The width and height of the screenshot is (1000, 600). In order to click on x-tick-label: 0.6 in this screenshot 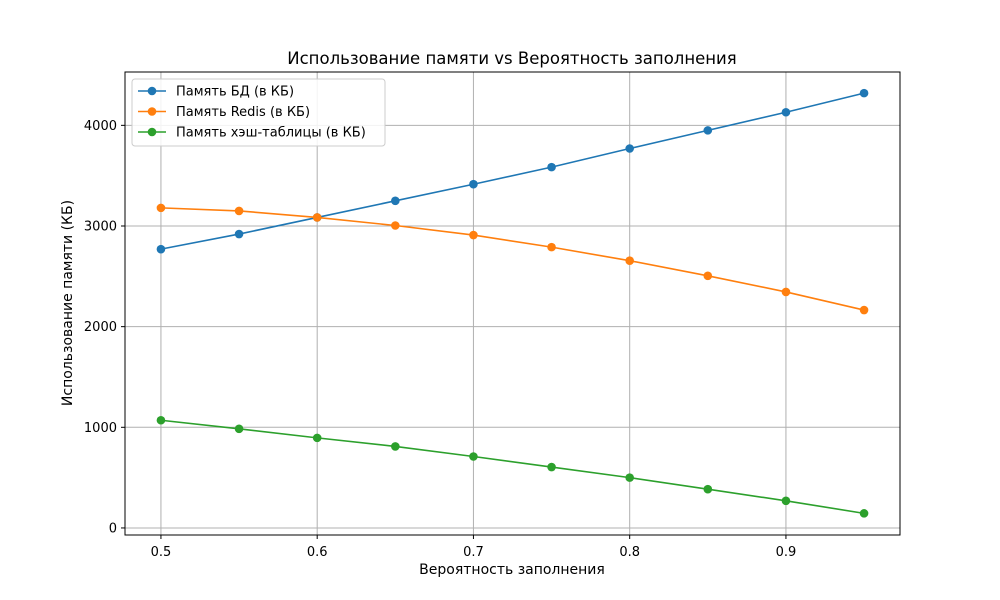, I will do `click(317, 552)`.